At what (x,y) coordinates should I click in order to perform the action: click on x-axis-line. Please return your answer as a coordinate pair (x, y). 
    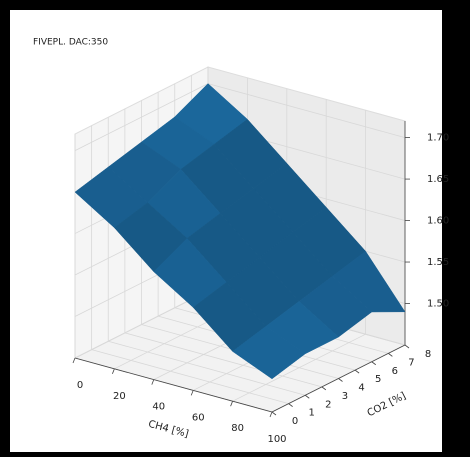
    Looking at the image, I should click on (173, 385).